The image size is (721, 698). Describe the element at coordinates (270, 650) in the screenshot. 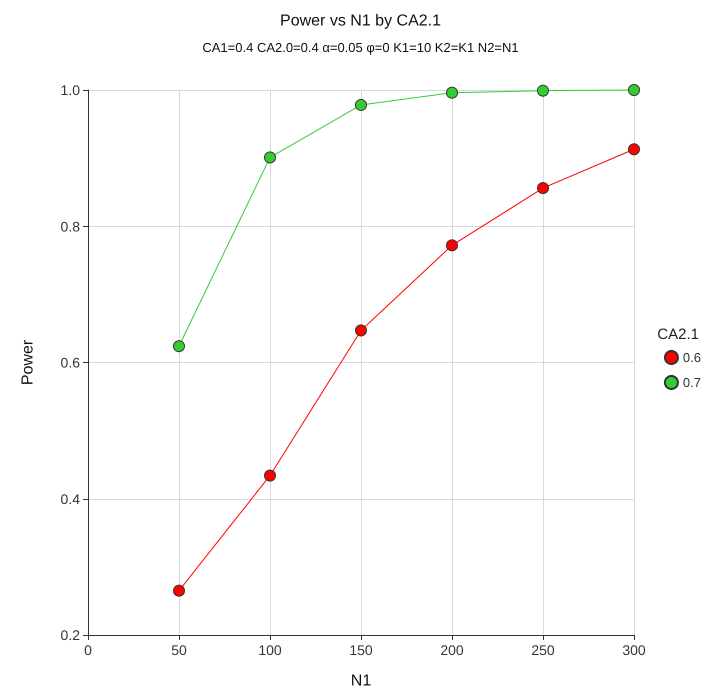

I see `x-tick-label: 100` at that location.